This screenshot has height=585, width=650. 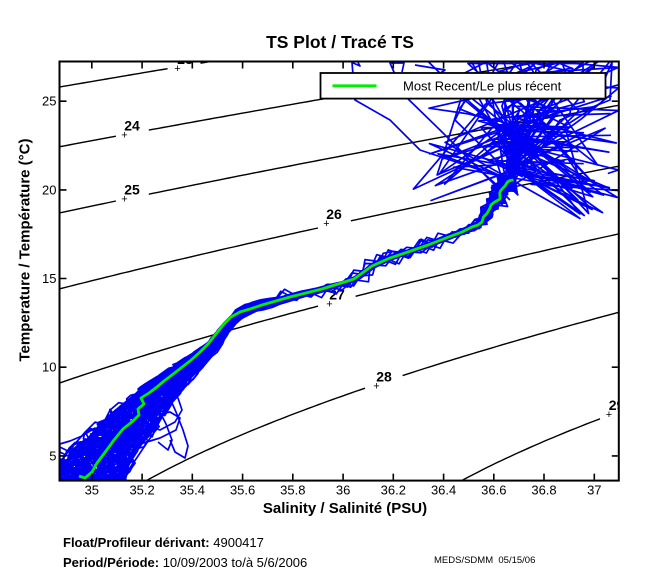 What do you see at coordinates (49, 189) in the screenshot?
I see `svg-text: 20` at bounding box center [49, 189].